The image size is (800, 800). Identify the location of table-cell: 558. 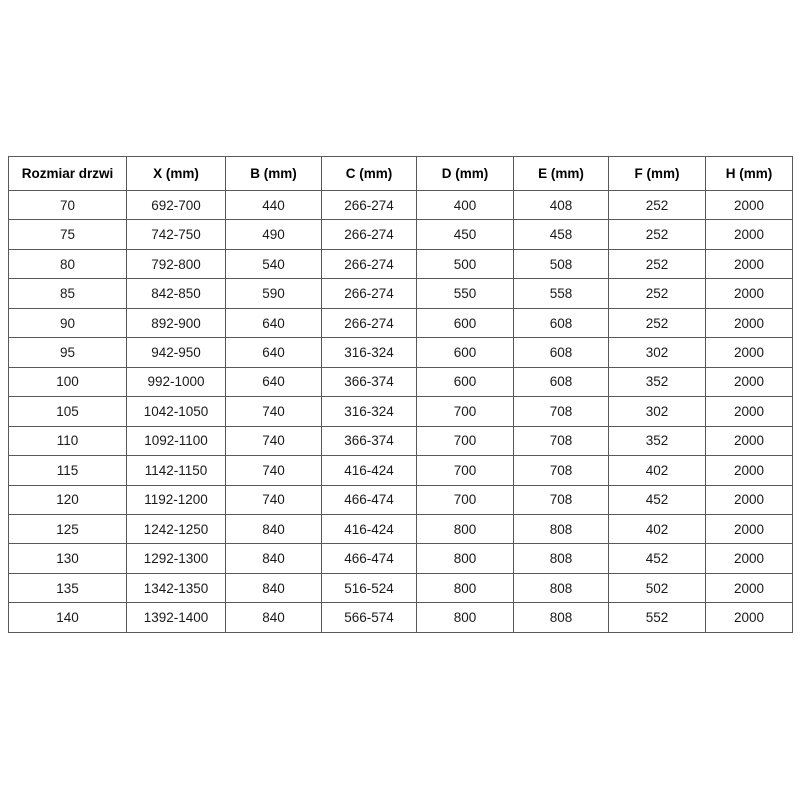
(561, 293).